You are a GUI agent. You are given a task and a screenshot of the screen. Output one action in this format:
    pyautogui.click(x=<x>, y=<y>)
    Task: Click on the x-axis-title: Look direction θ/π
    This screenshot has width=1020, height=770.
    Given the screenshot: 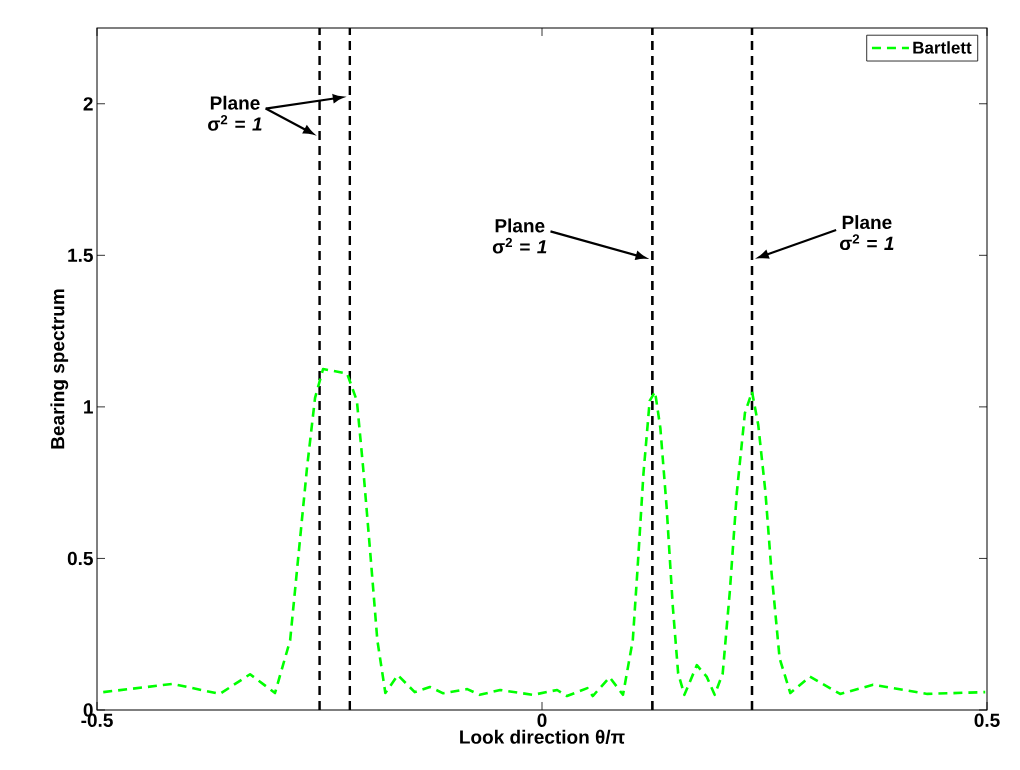 What is the action you would take?
    pyautogui.click(x=542, y=736)
    